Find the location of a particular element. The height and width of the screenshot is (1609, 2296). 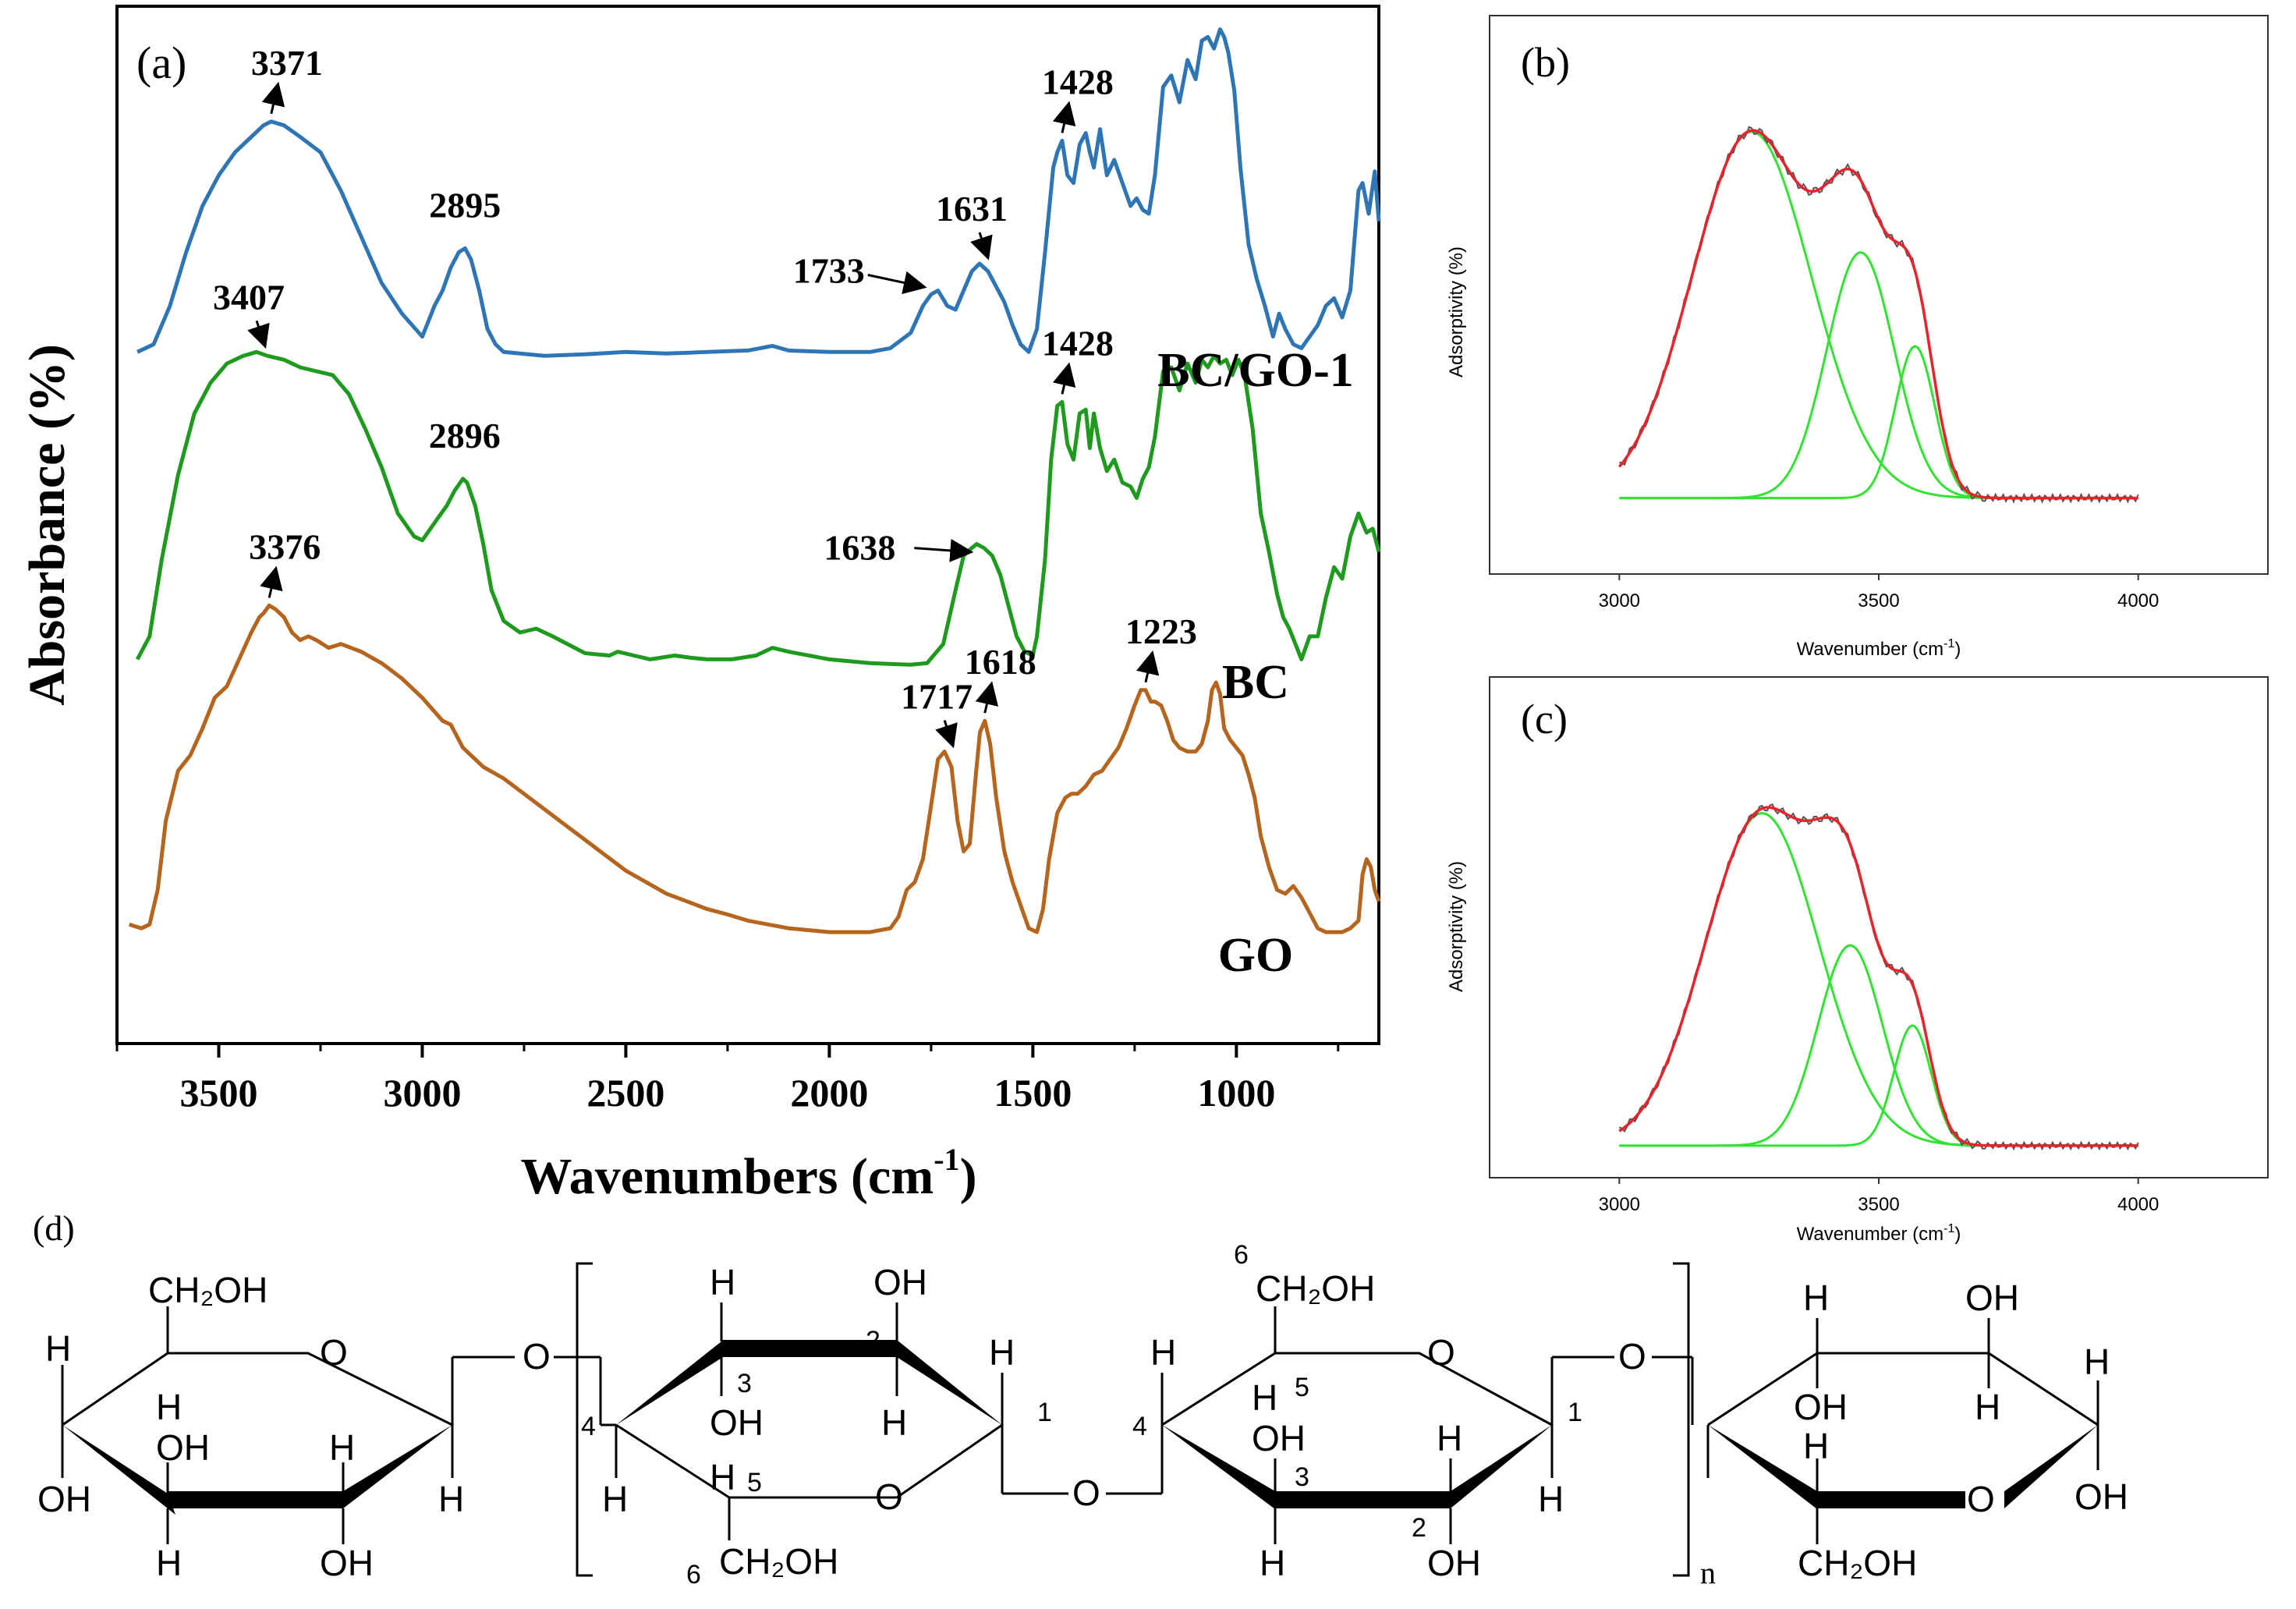

repeat-subscript: n is located at coordinates (1708, 1573).